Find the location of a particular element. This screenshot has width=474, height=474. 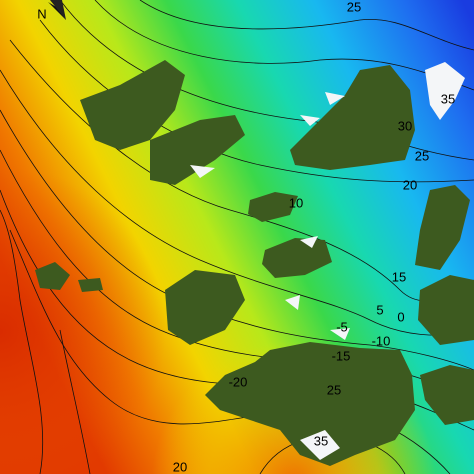

contour-label: -5 is located at coordinates (342, 326).